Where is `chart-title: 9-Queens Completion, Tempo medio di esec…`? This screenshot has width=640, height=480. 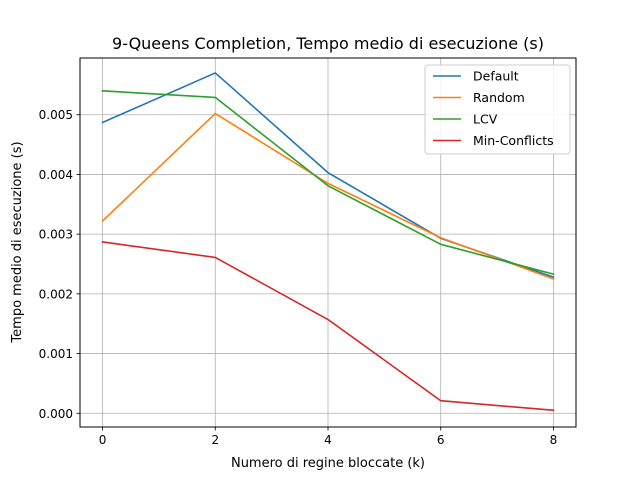 chart-title: 9-Queens Completion, Tempo medio di esec… is located at coordinates (328, 43).